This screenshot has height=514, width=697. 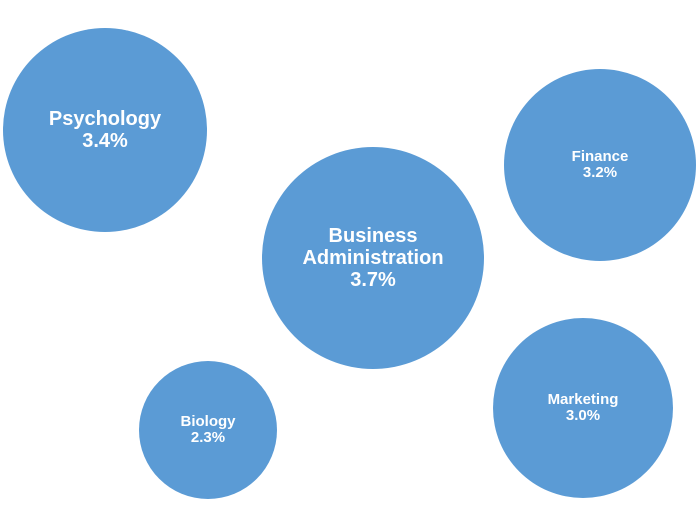 I want to click on value-label: 3.2%, so click(x=600, y=172).